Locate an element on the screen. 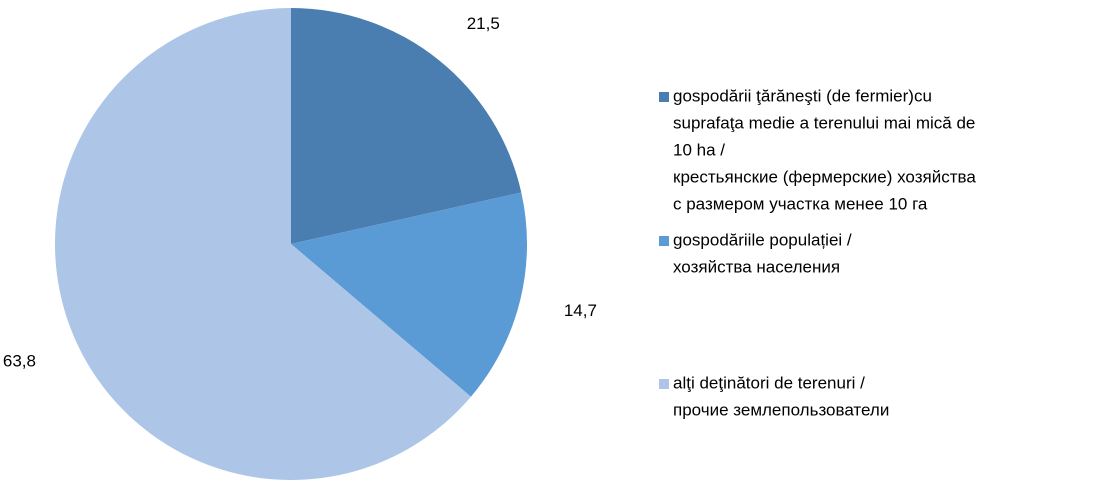 This screenshot has height=486, width=1110. legend-label: хозяйства населения is located at coordinates (756, 266).